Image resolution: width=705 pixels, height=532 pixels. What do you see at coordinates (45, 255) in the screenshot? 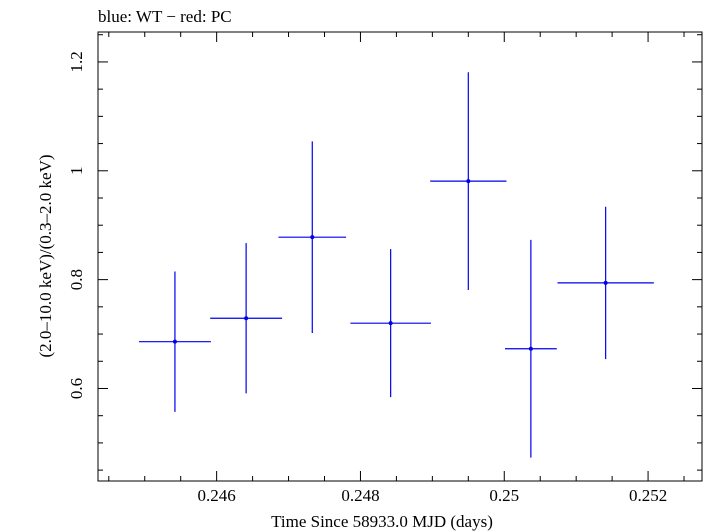
I see `y-axis-label: (2.0–10.0 keV)/(0.3–2.0 keV)` at bounding box center [45, 255].